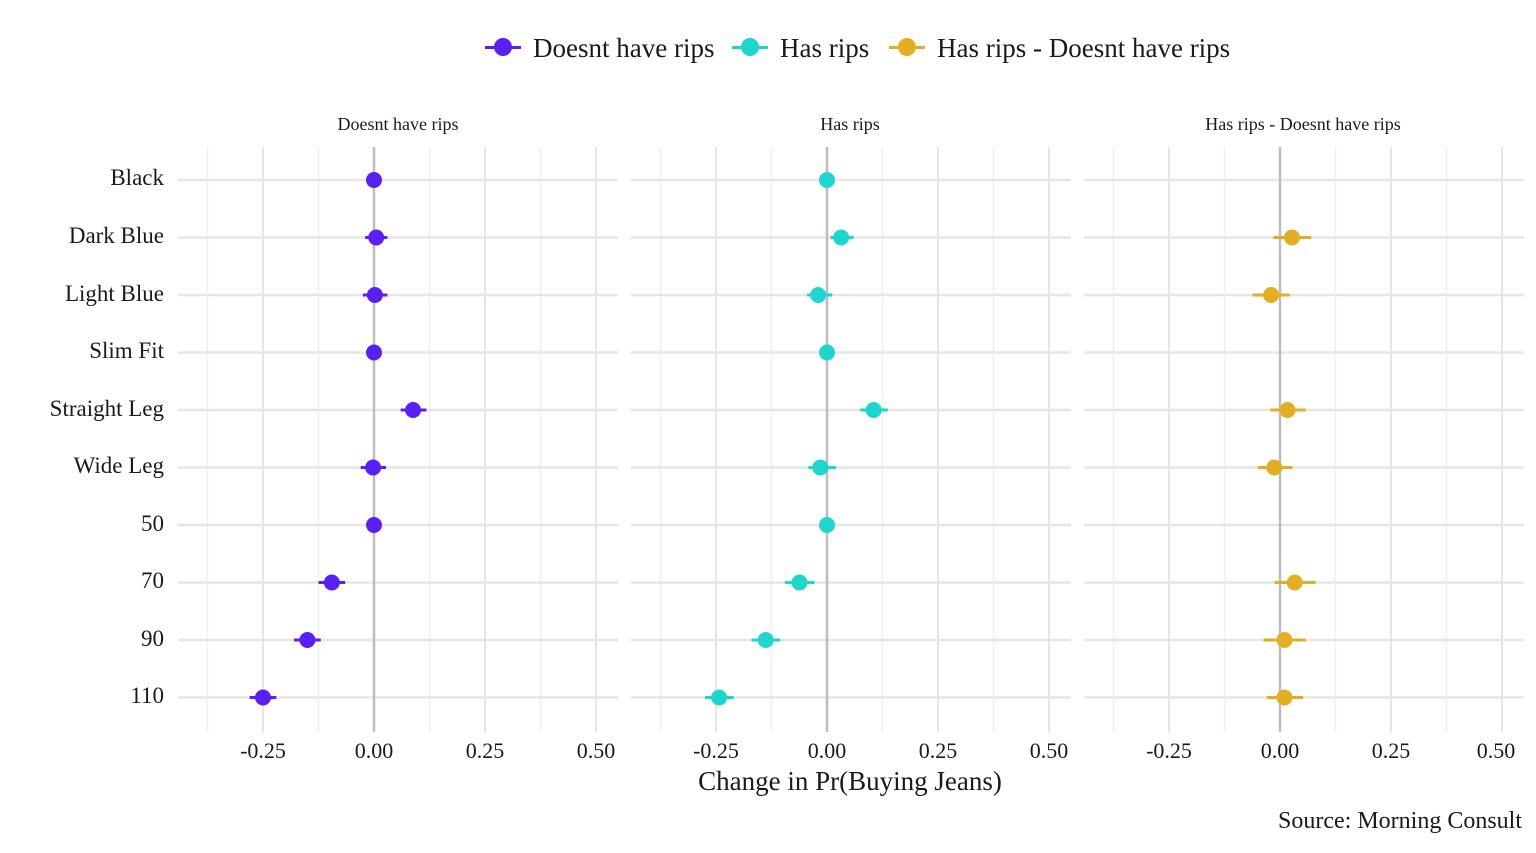  What do you see at coordinates (850, 781) in the screenshot?
I see `x-axis-title: Change in Pr(Buying Jeans)` at bounding box center [850, 781].